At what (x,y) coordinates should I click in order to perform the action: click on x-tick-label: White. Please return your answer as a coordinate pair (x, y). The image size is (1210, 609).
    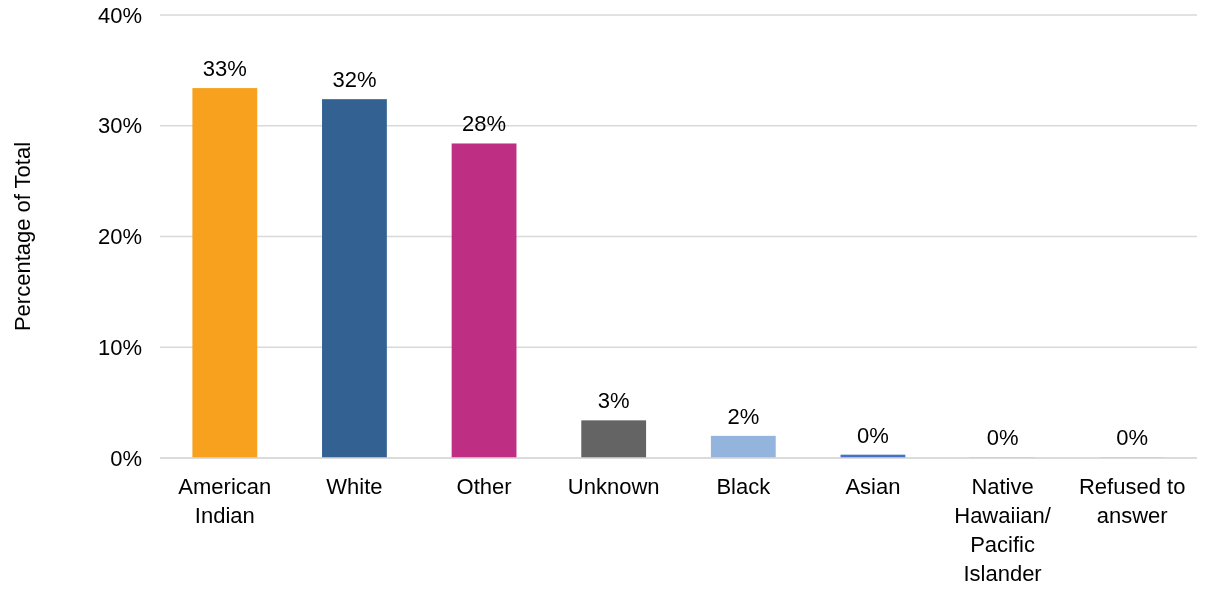
    Looking at the image, I should click on (354, 486).